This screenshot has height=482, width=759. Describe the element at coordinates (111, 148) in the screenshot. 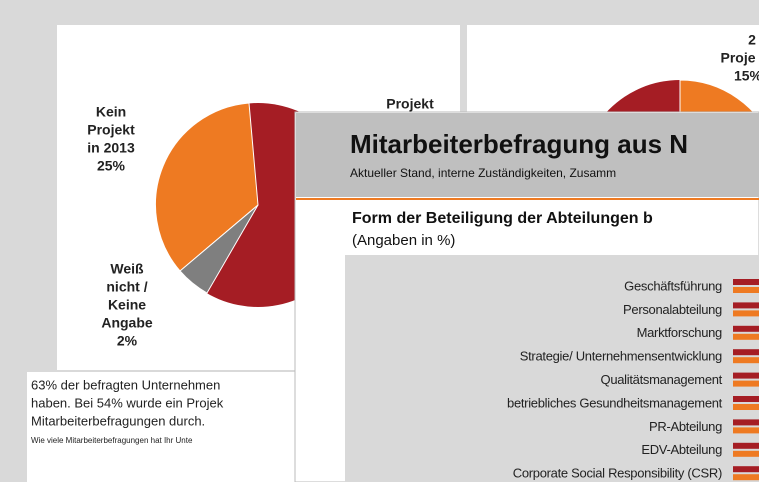

I see `pie-label: in 2013` at that location.